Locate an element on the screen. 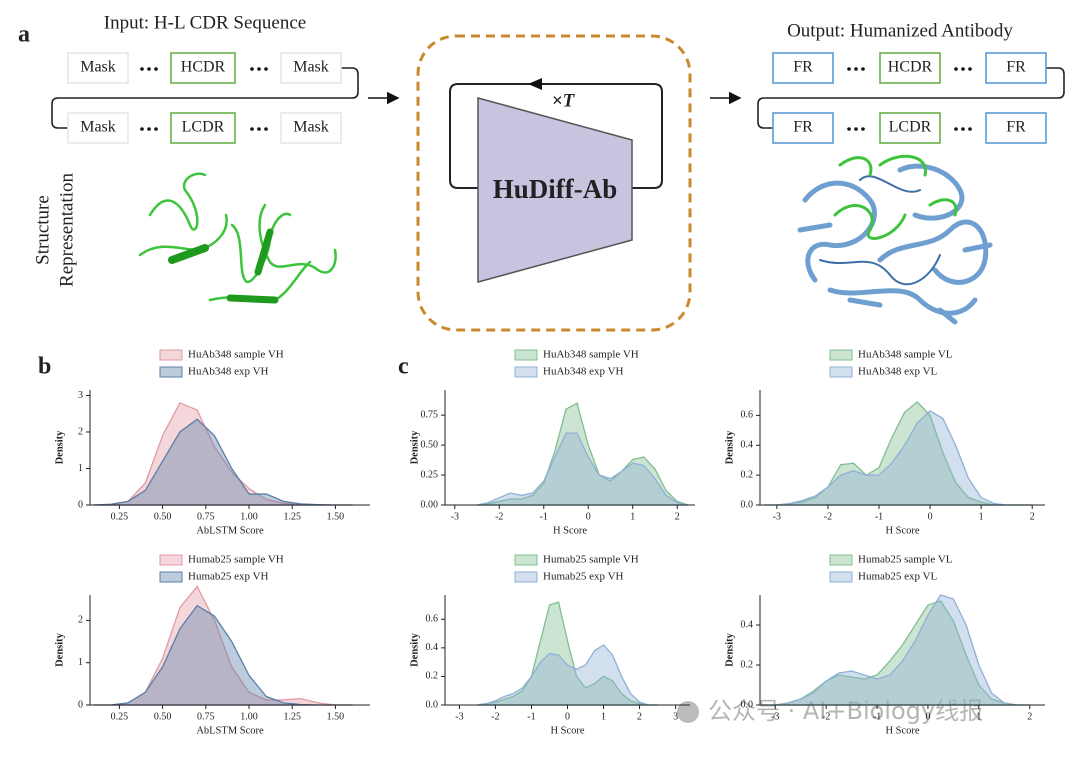 Image resolution: width=1080 pixels, height=759 pixels. token: HCDR is located at coordinates (910, 67).